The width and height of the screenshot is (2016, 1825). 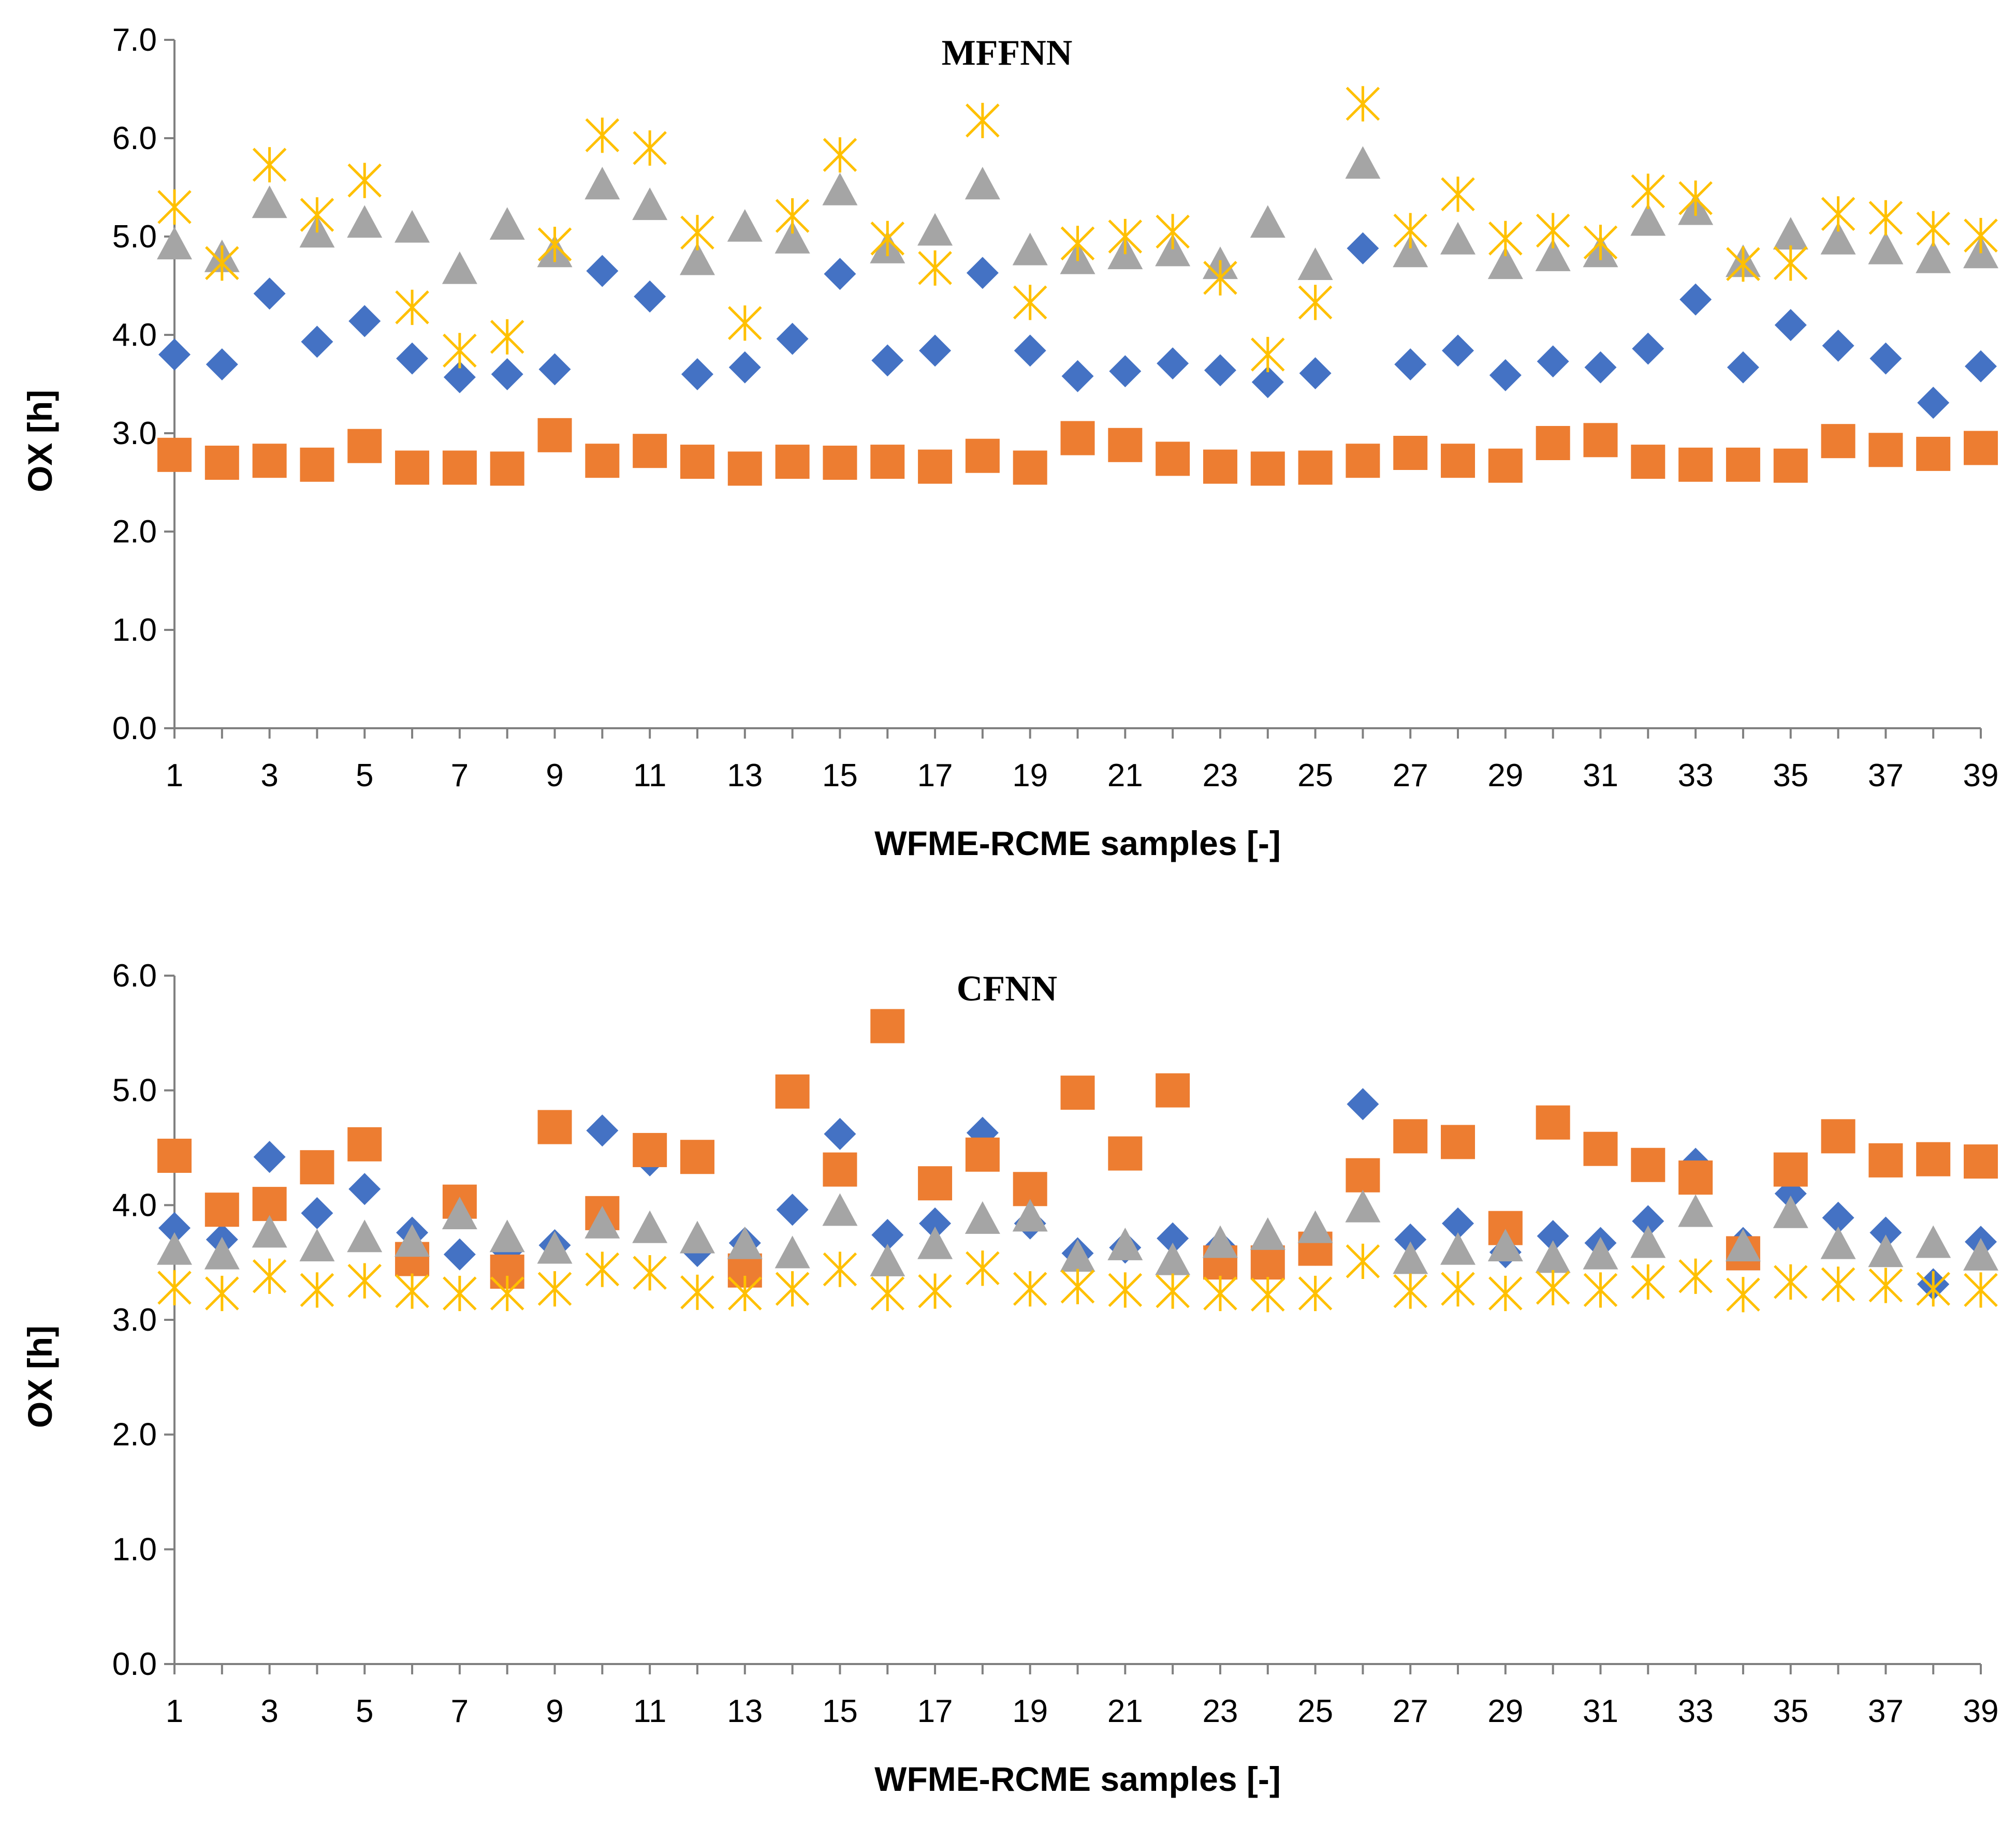 What do you see at coordinates (1600, 775) in the screenshot?
I see `x-tick-label: 31` at bounding box center [1600, 775].